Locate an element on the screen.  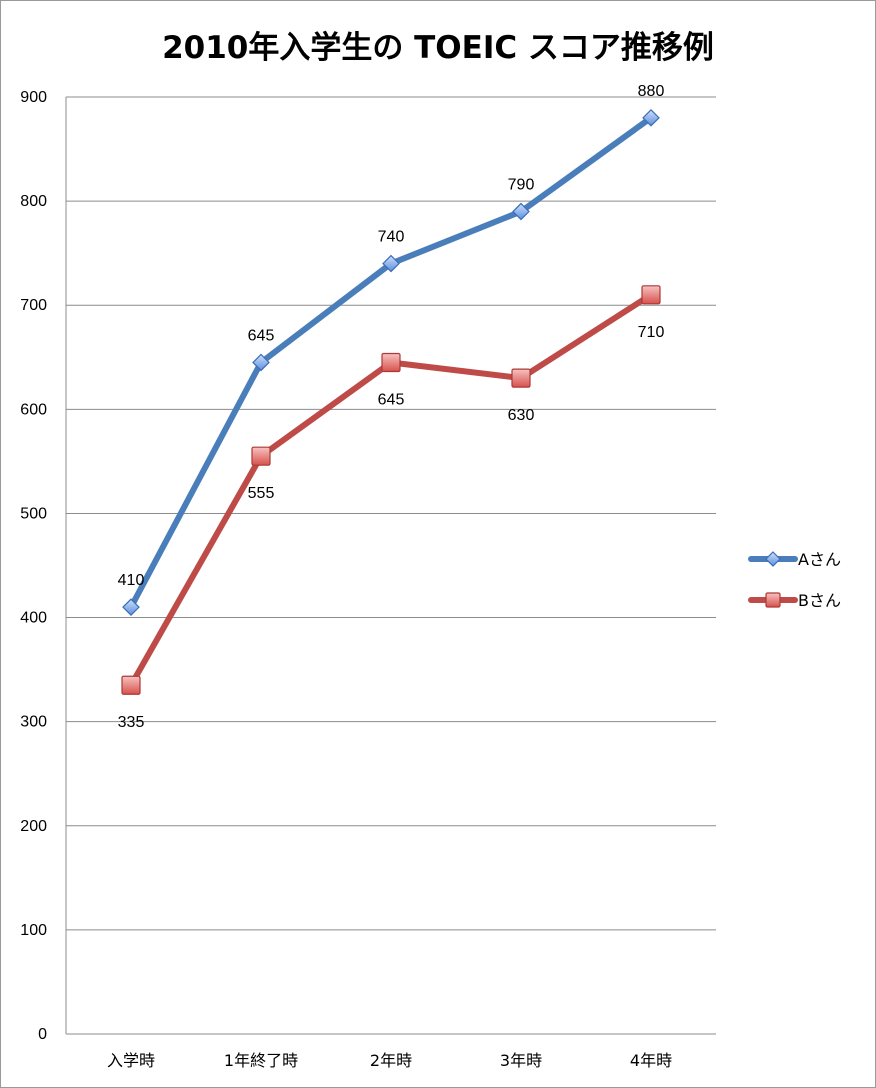
x-tick-label: 3年時 is located at coordinates (521, 1060).